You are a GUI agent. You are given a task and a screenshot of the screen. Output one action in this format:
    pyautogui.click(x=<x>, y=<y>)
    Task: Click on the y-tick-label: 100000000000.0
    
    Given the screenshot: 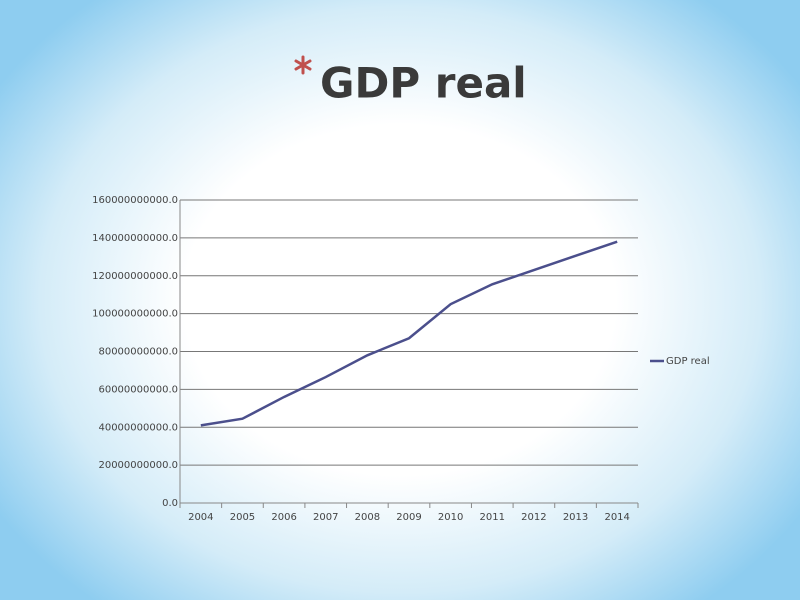 What is the action you would take?
    pyautogui.click(x=135, y=314)
    